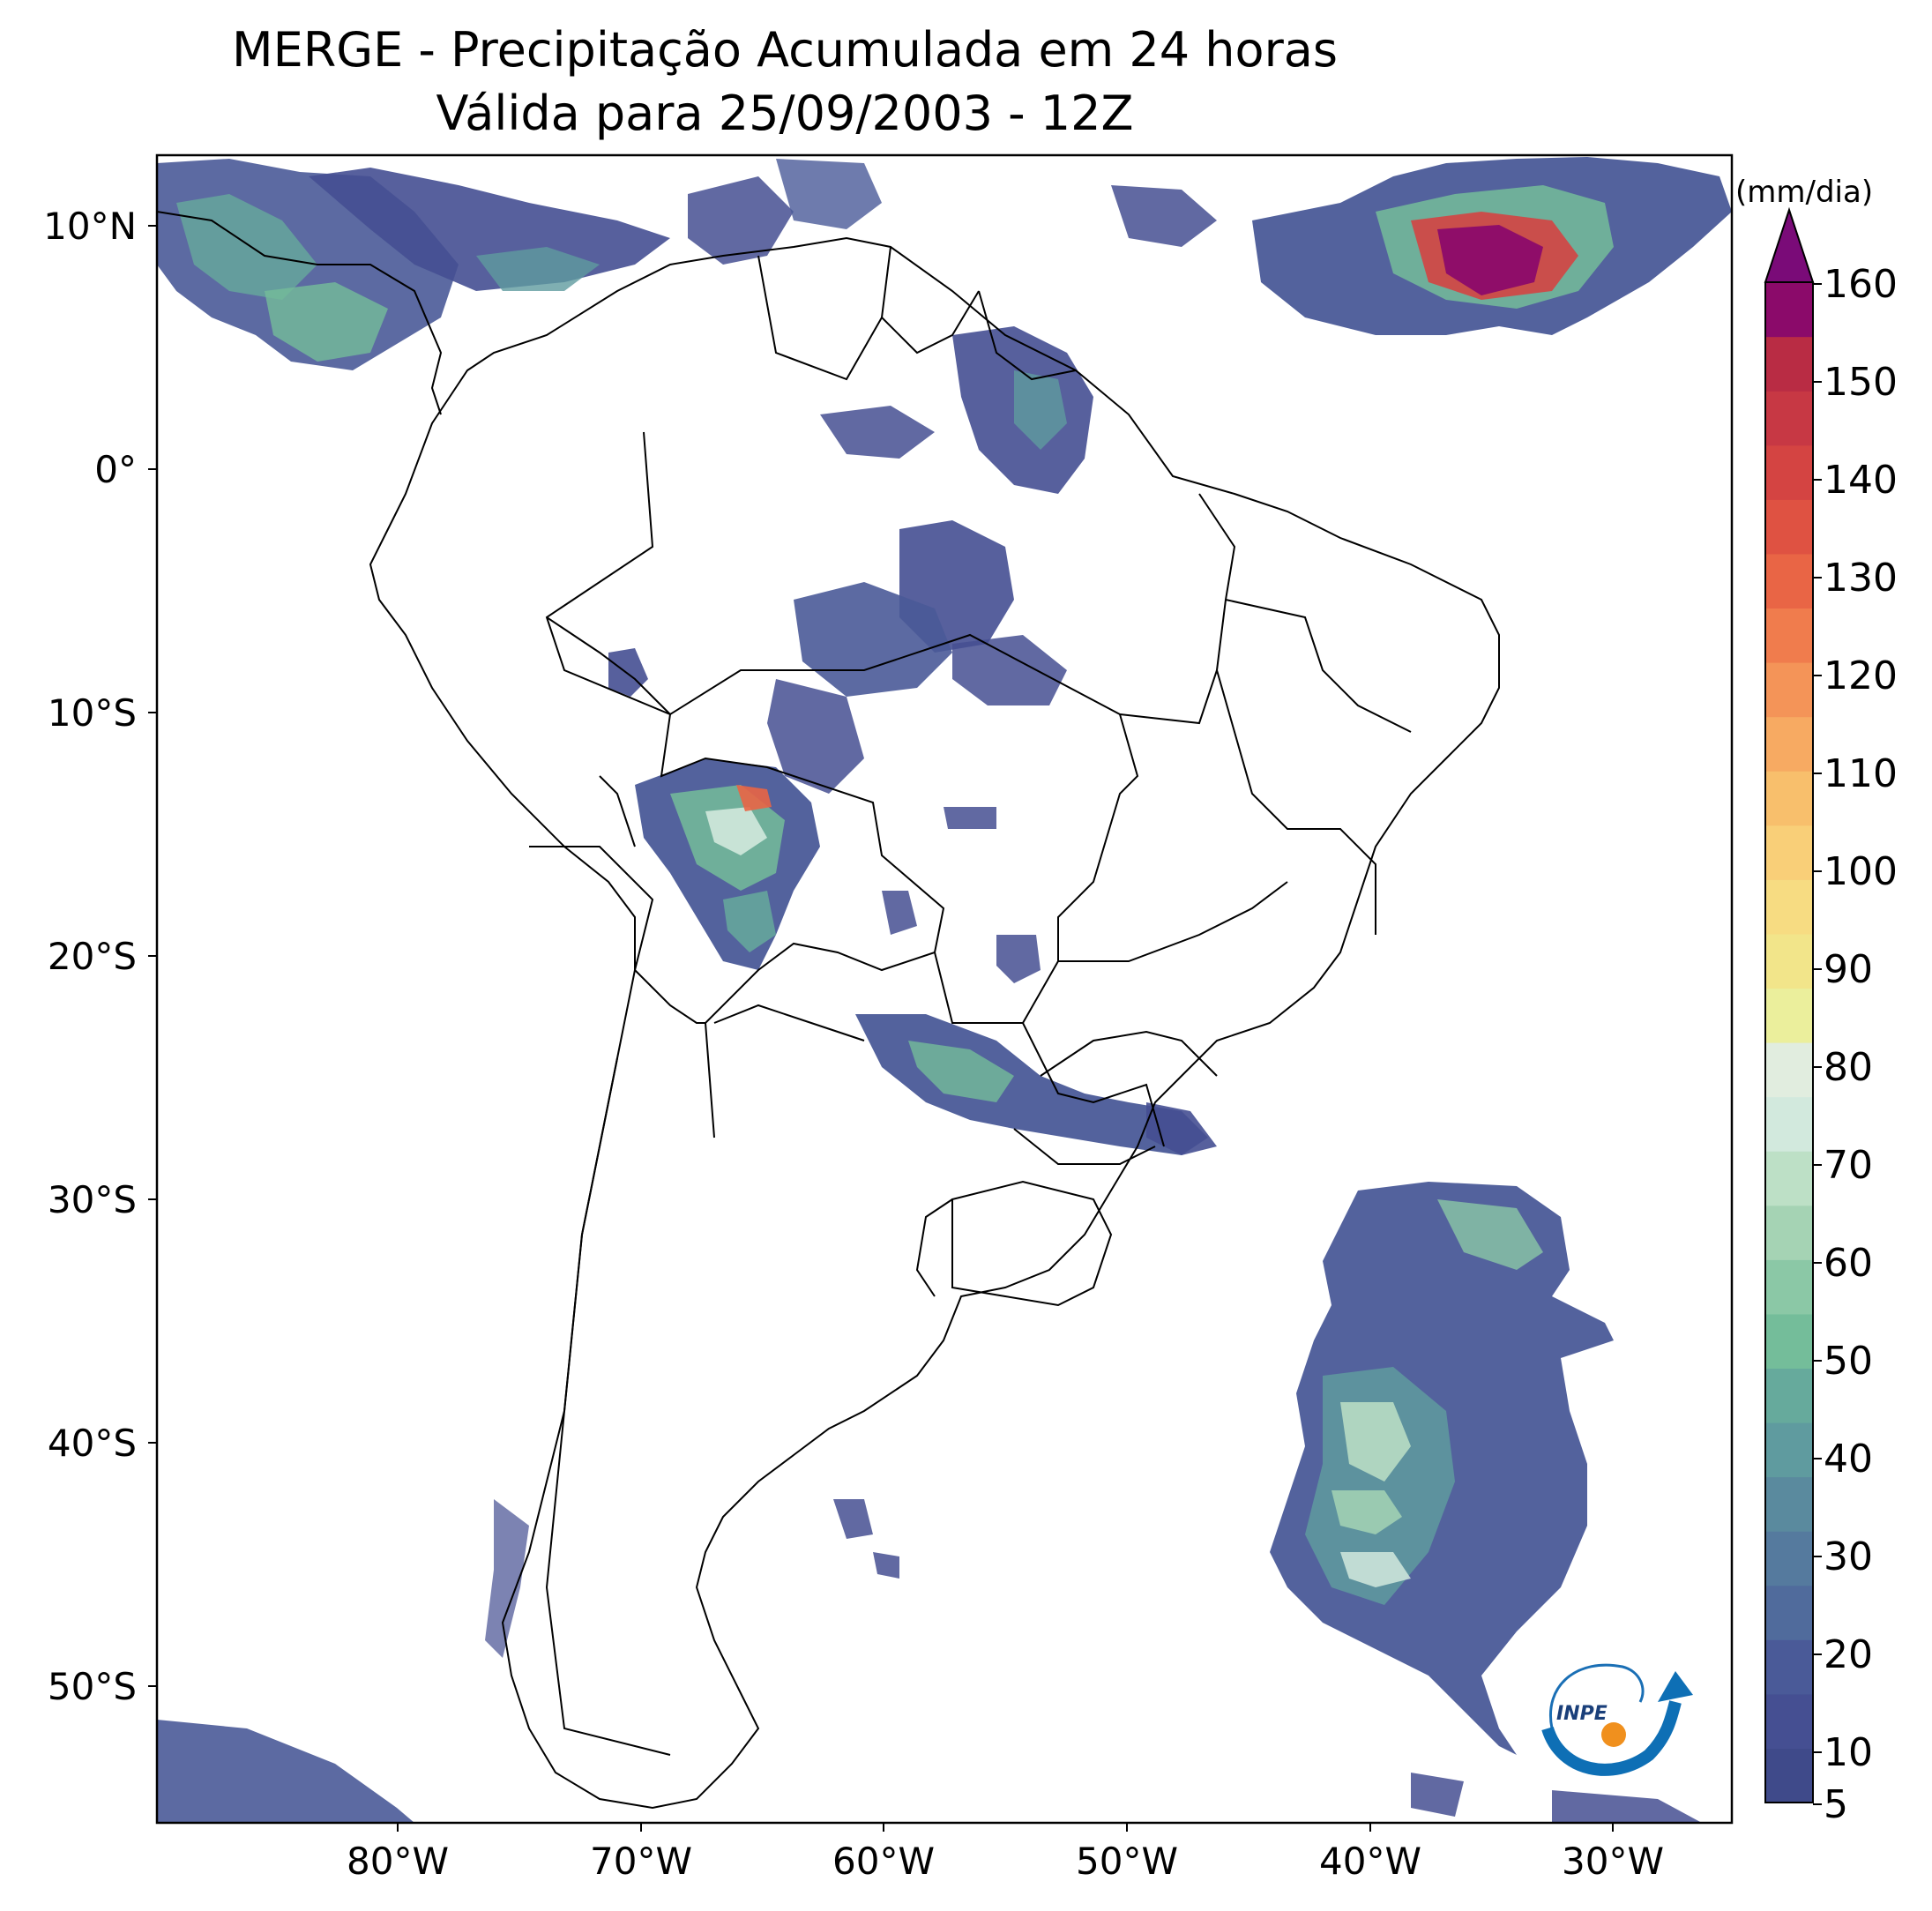  I want to click on lat-label: 0°, so click(115, 470).